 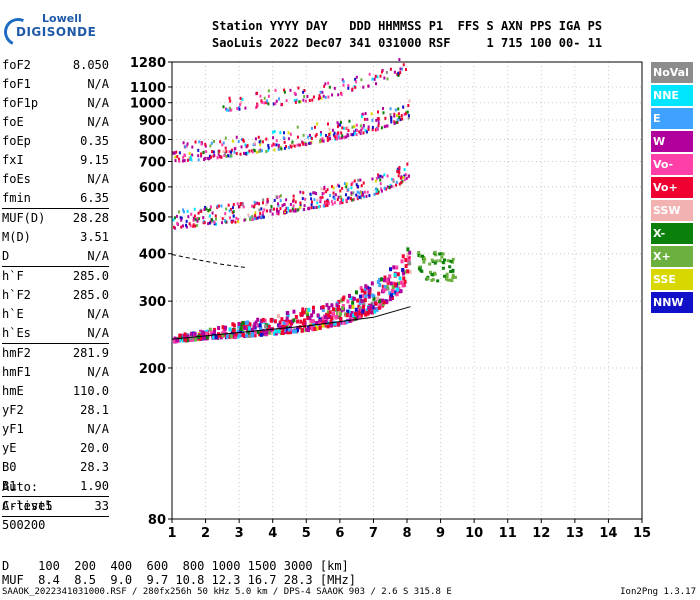 I want to click on param-label: h`F2, so click(x=16, y=295).